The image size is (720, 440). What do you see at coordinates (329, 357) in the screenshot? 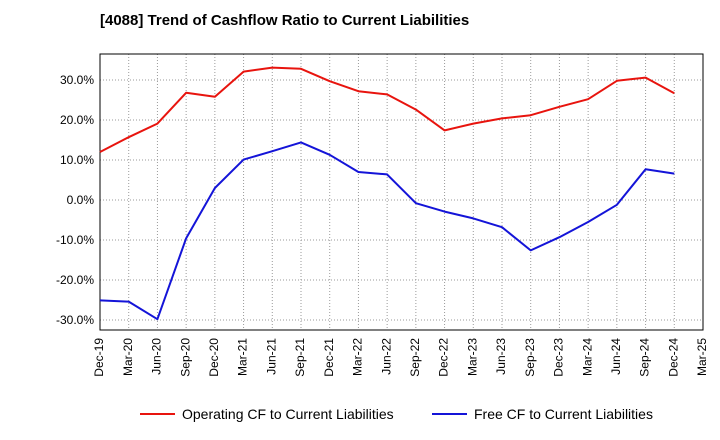
I see `x-tick-label: Dec-21` at bounding box center [329, 357].